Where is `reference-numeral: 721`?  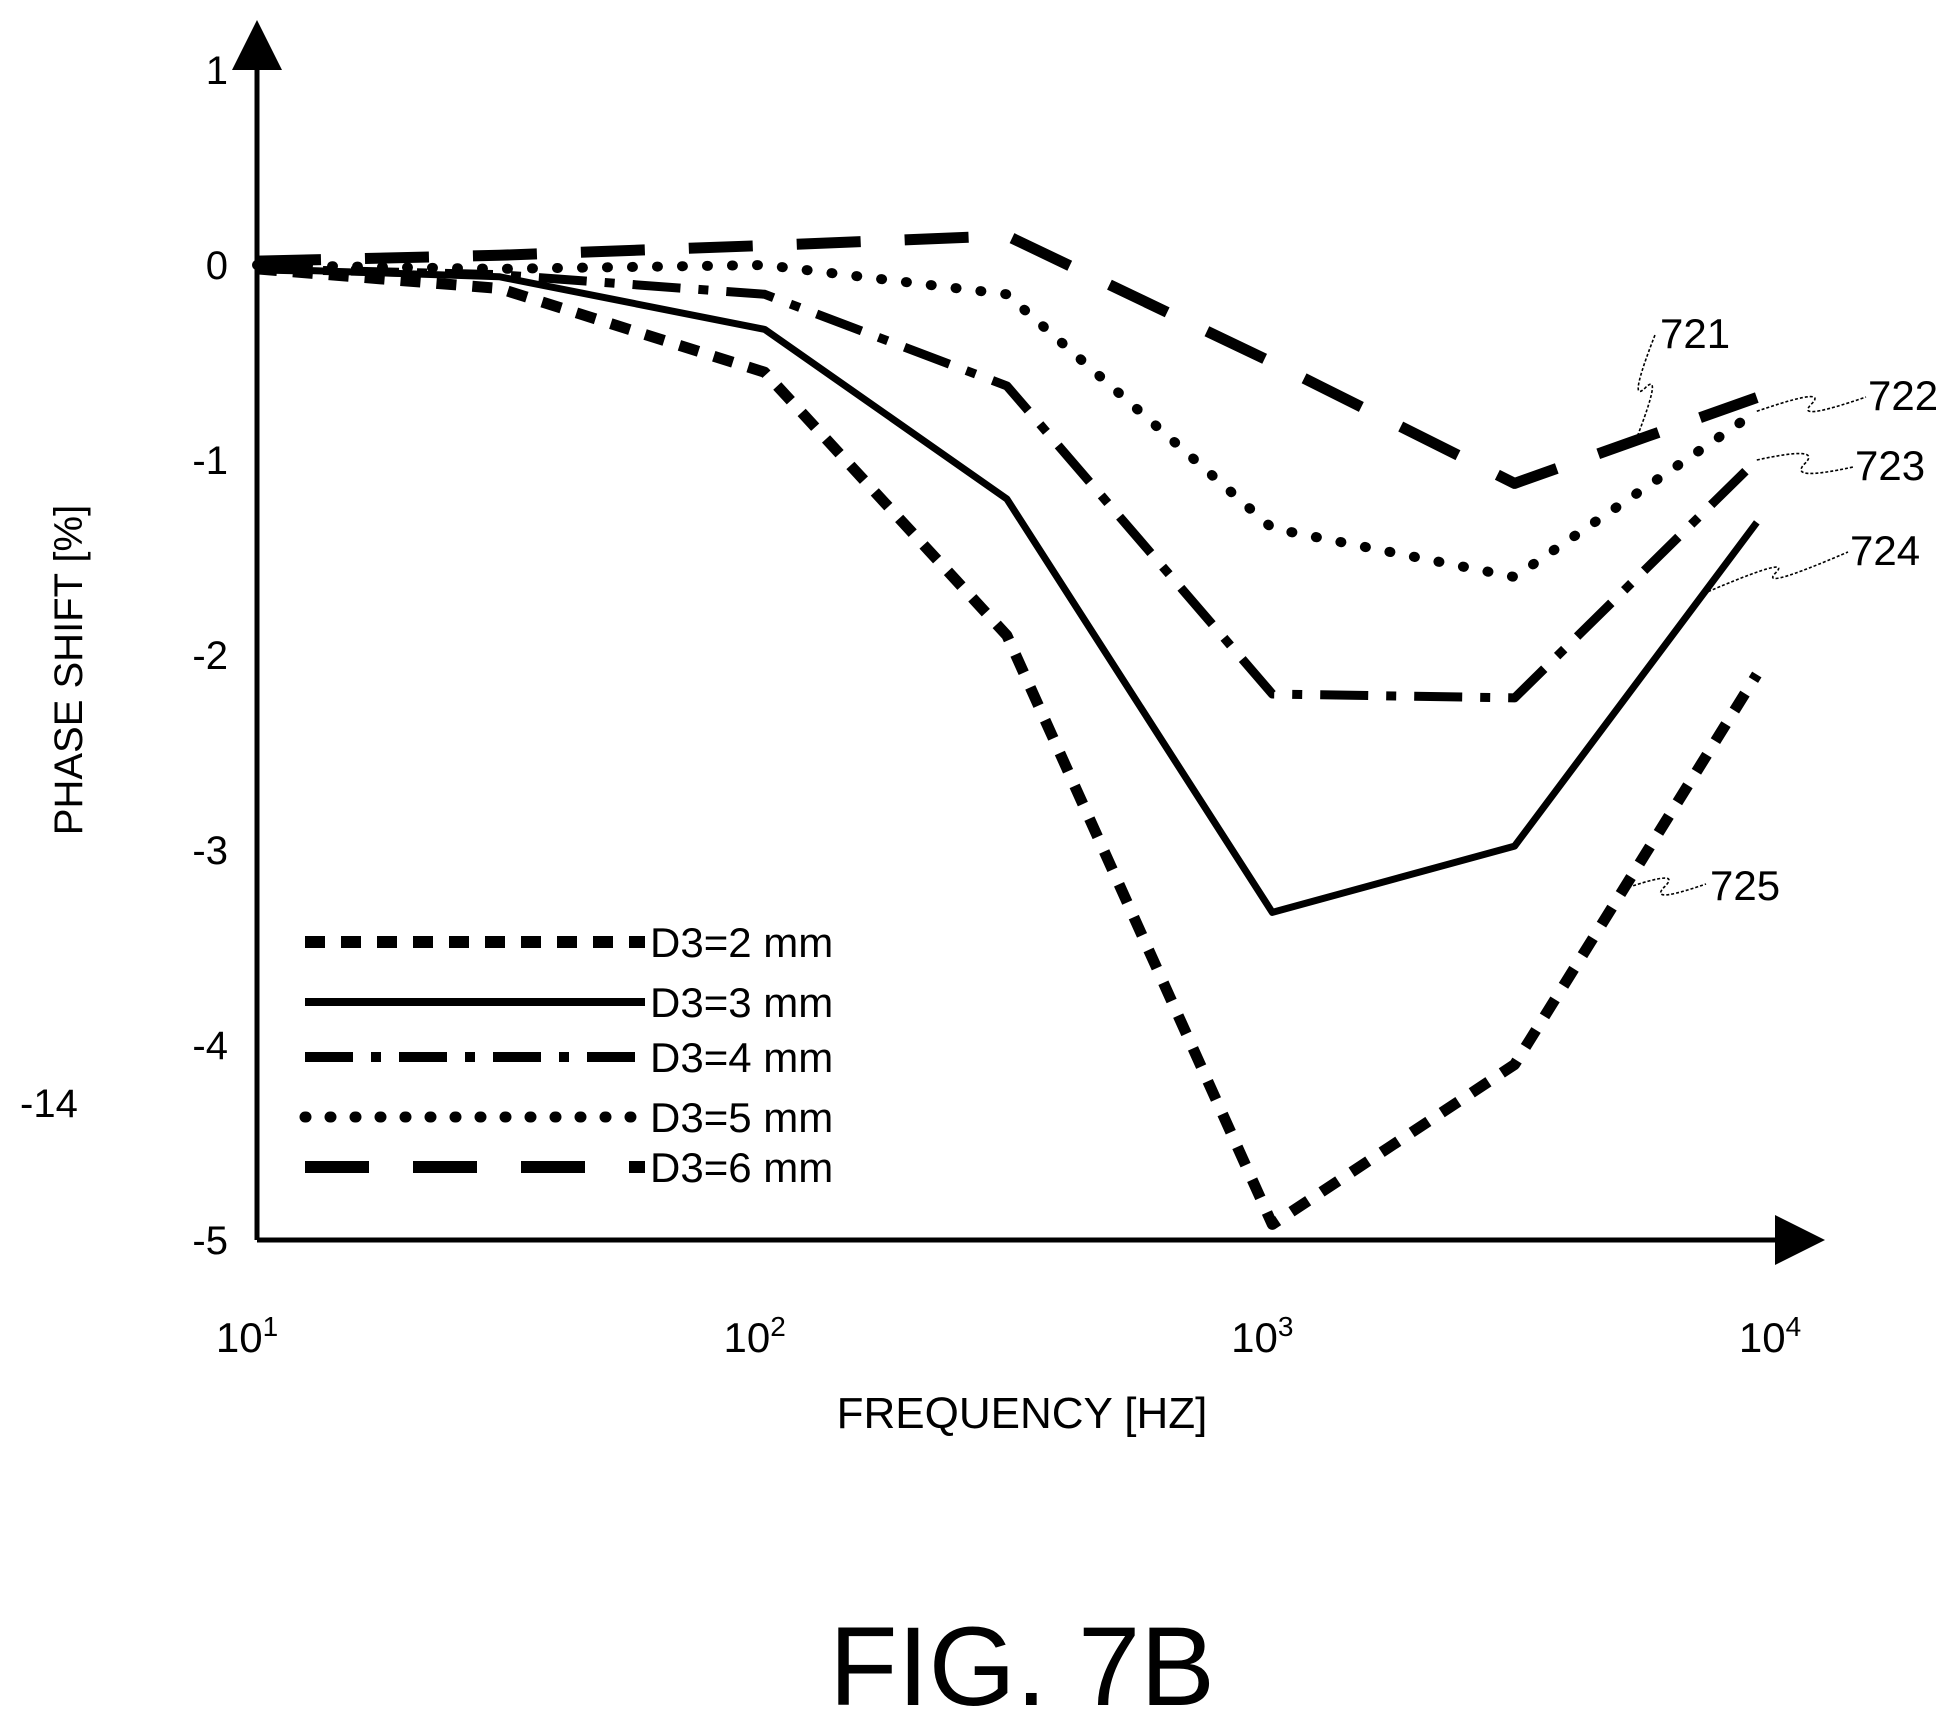 reference-numeral: 721 is located at coordinates (1695, 333).